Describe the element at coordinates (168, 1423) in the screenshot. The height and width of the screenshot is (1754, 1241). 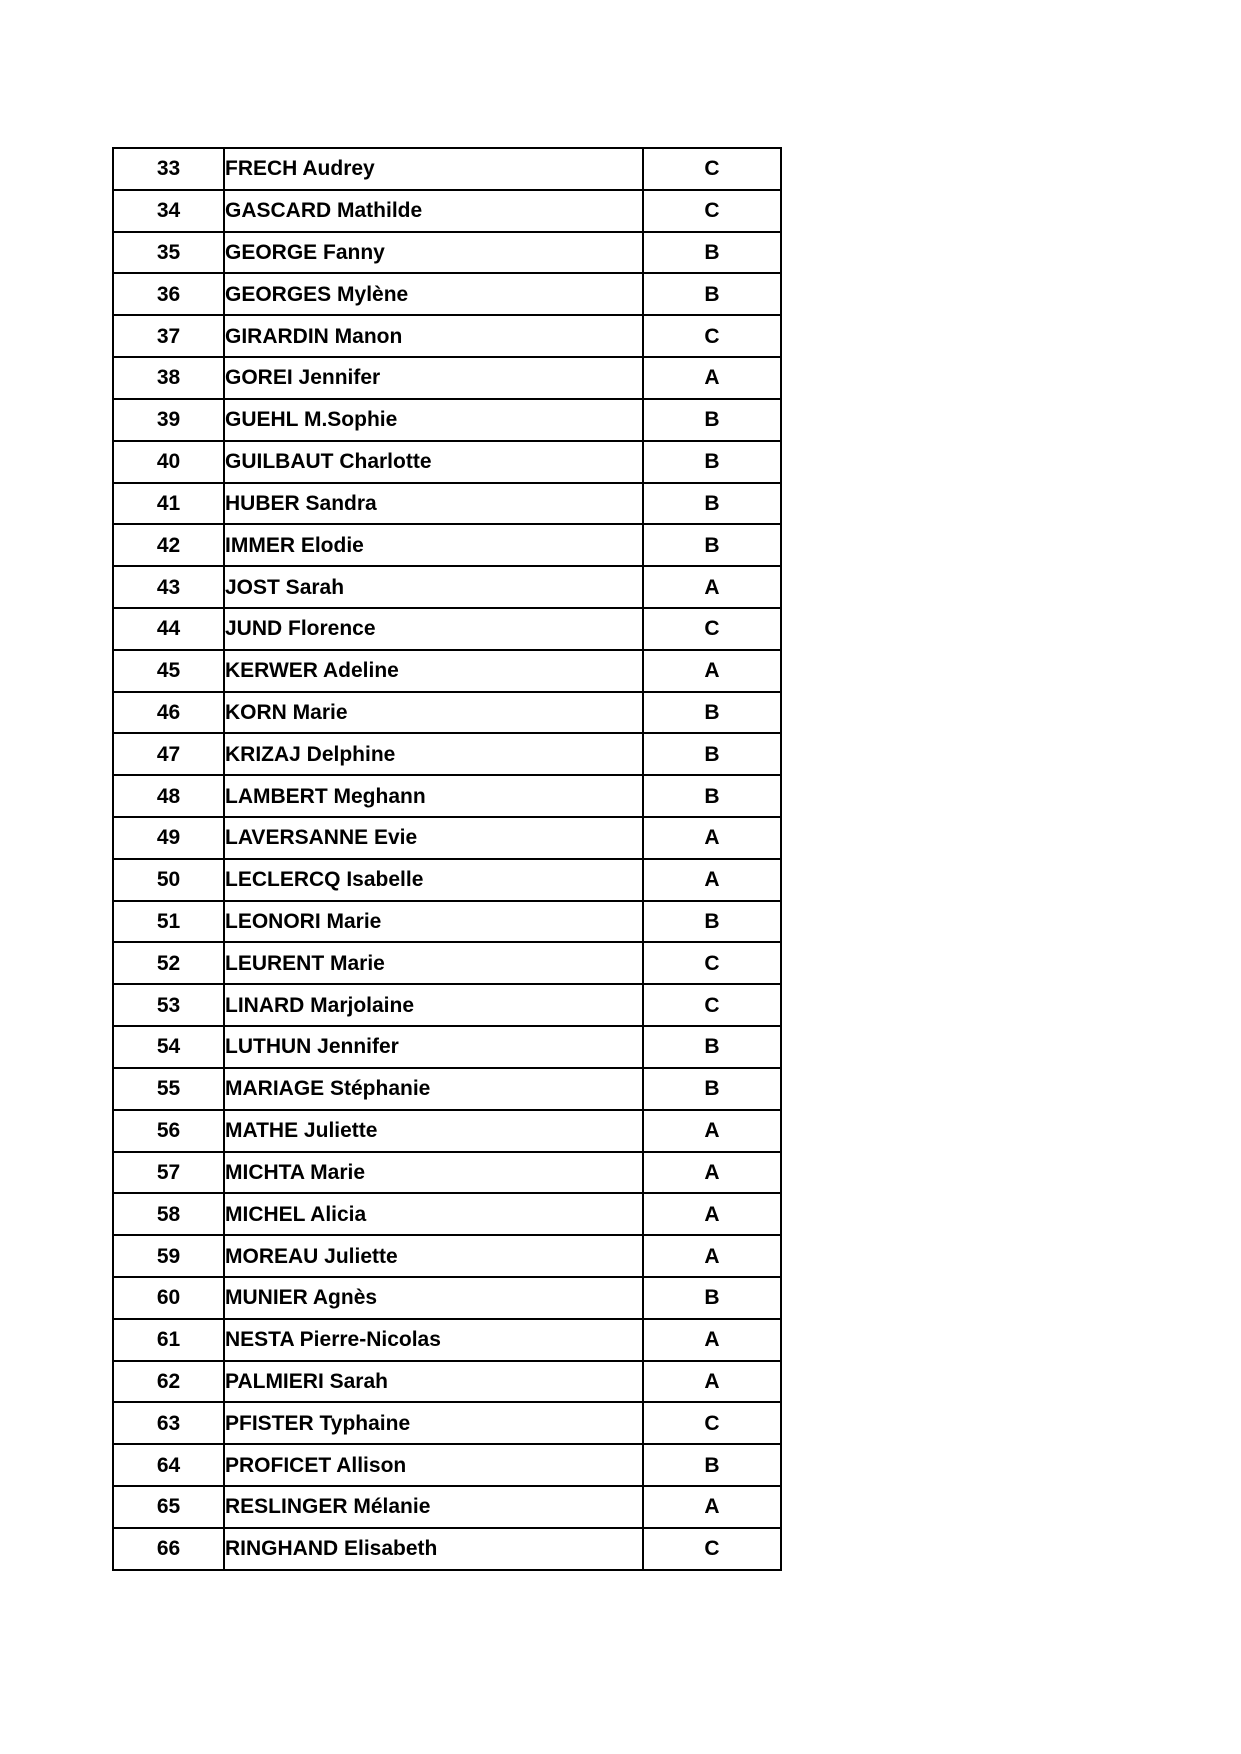
I see `row-number-cell: 63` at that location.